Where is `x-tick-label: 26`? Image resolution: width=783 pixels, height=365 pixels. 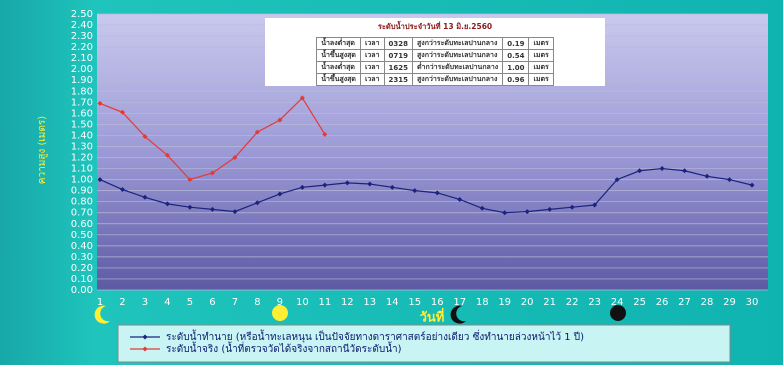
x-tick-label: 26 is located at coordinates (662, 302).